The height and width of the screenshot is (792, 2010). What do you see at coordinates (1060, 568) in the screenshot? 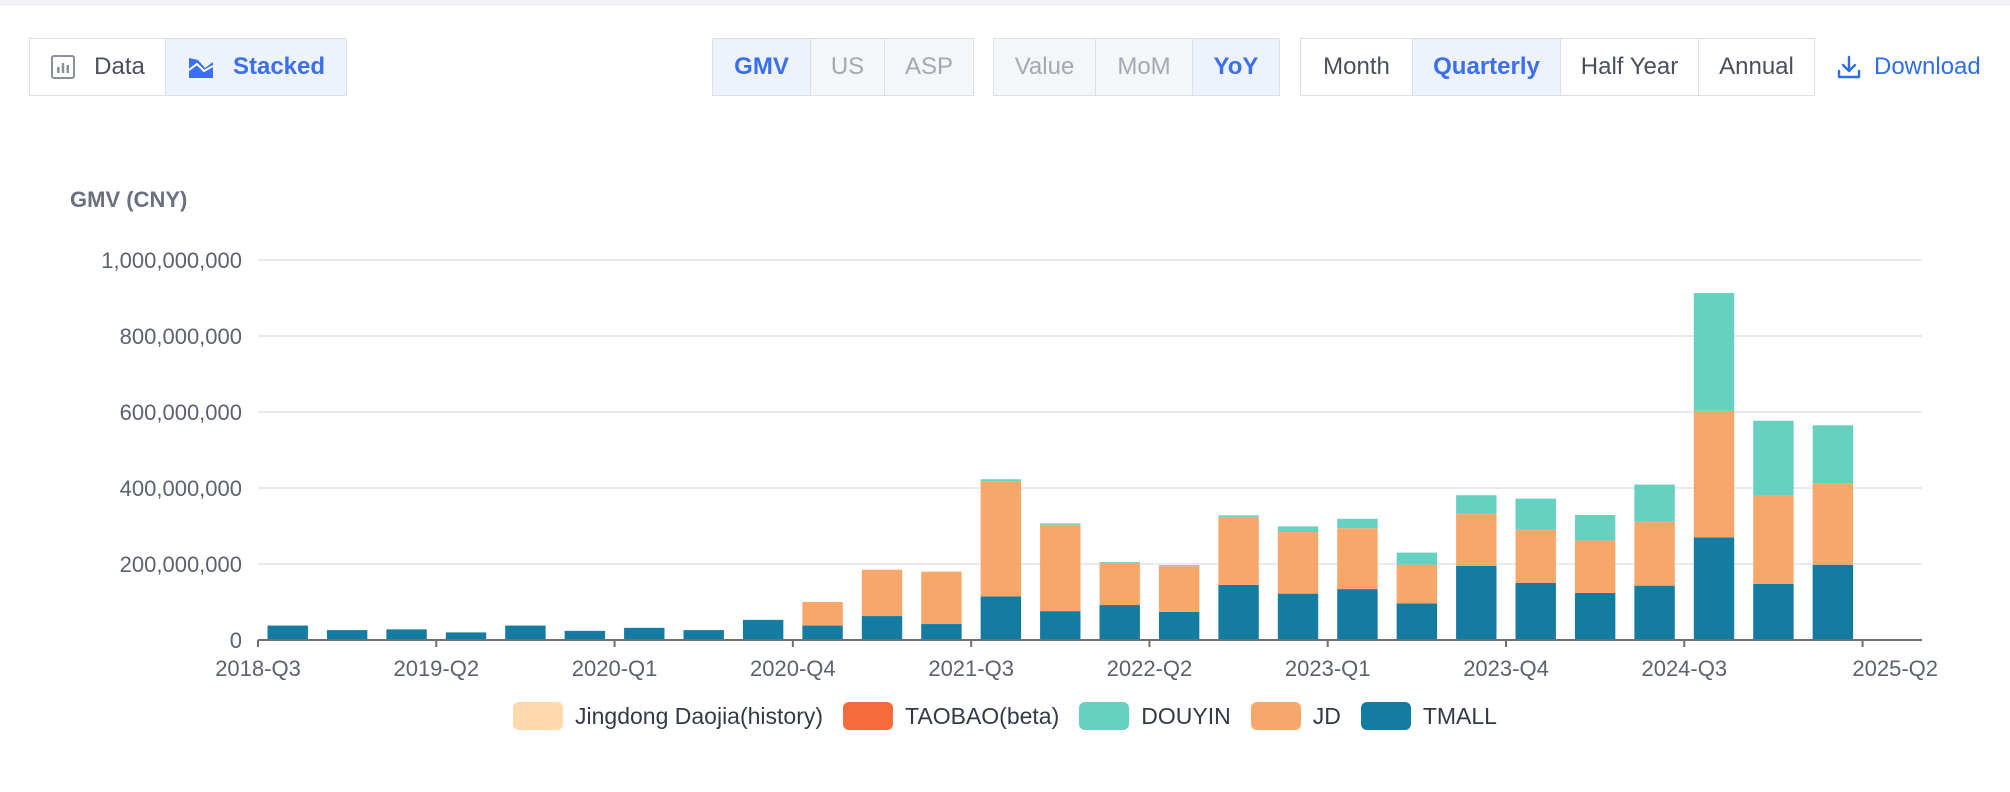
I see `bar-jd-2021-Q4` at bounding box center [1060, 568].